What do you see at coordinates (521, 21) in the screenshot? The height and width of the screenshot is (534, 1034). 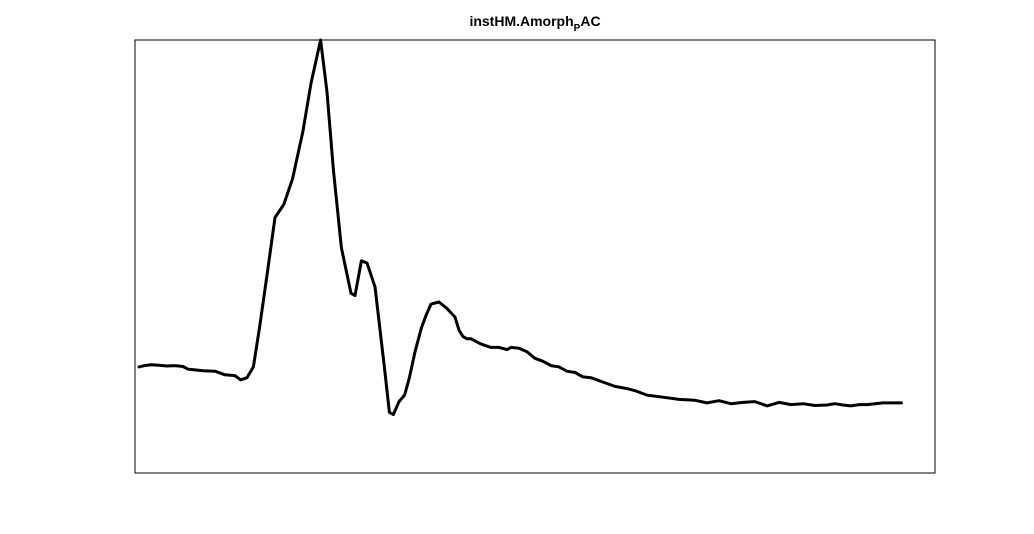 I see `chart-title-main: instHM.Amorph` at bounding box center [521, 21].